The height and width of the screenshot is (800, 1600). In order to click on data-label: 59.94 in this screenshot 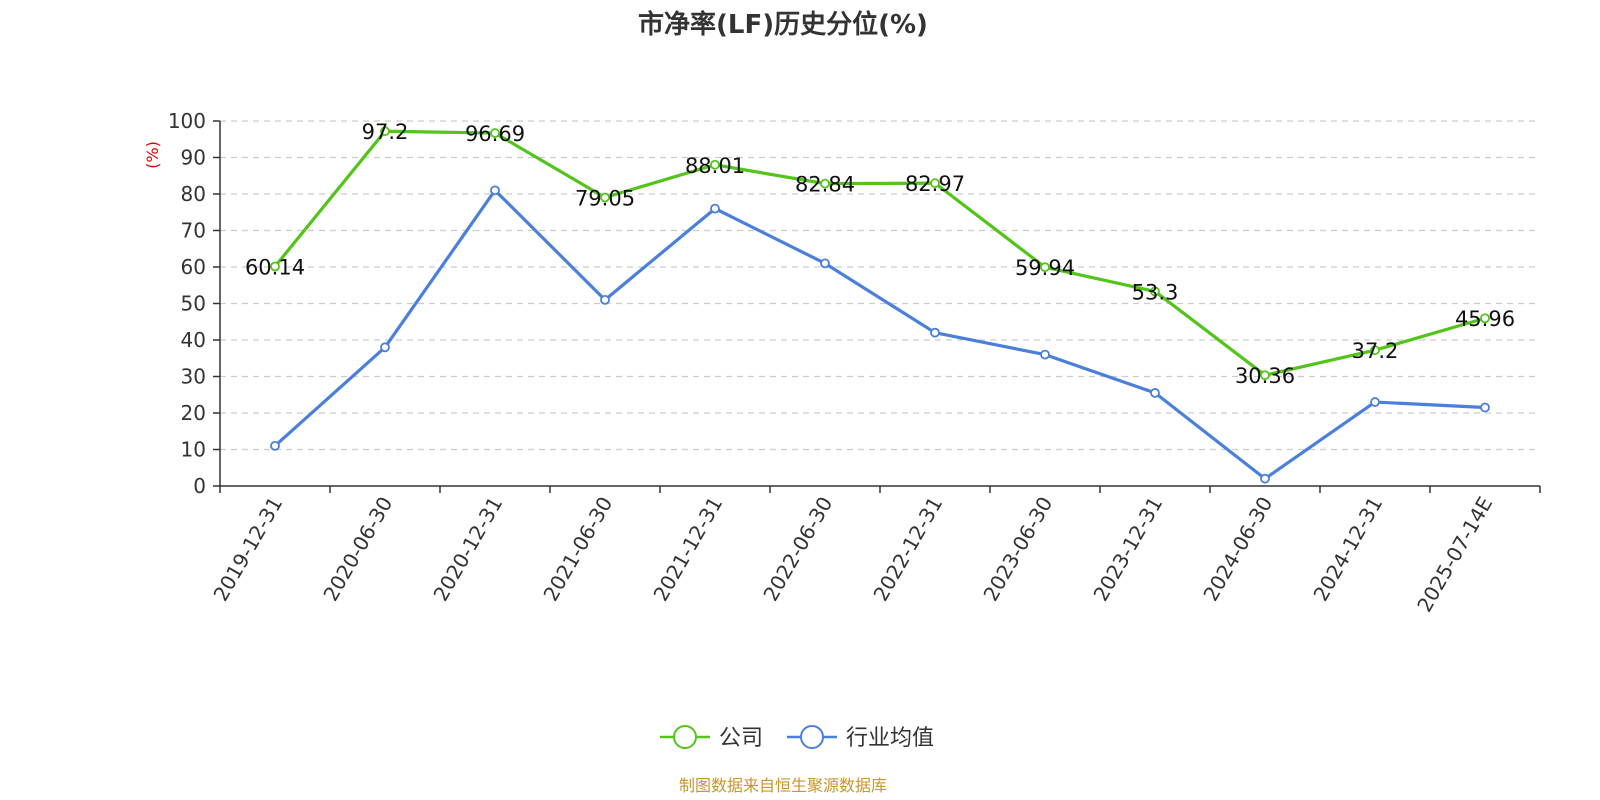, I will do `click(1045, 268)`.